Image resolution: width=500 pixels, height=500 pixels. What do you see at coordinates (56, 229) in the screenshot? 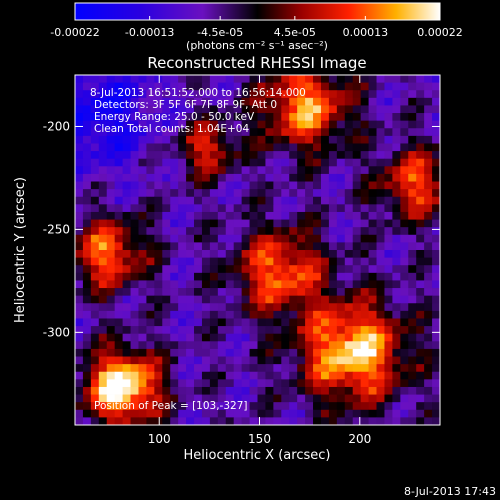
I see `y-tick-label: -250` at bounding box center [56, 229].